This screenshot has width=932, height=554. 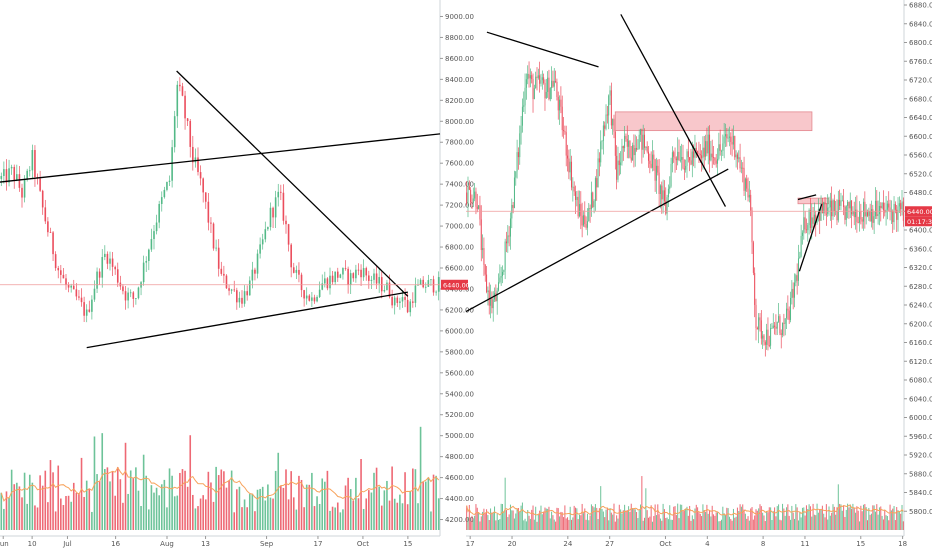 I want to click on trendline, so click(x=542, y=49).